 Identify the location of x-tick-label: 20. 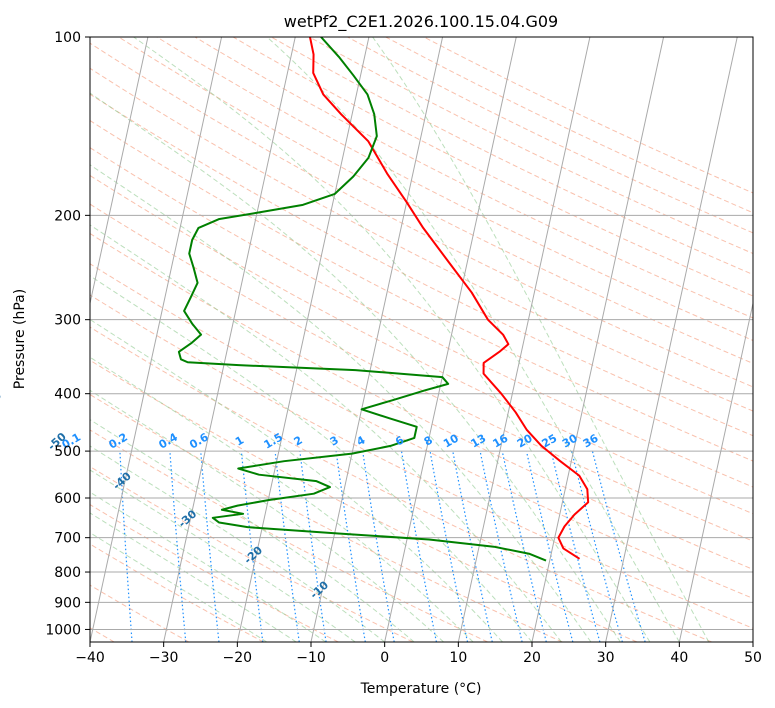
(532, 658).